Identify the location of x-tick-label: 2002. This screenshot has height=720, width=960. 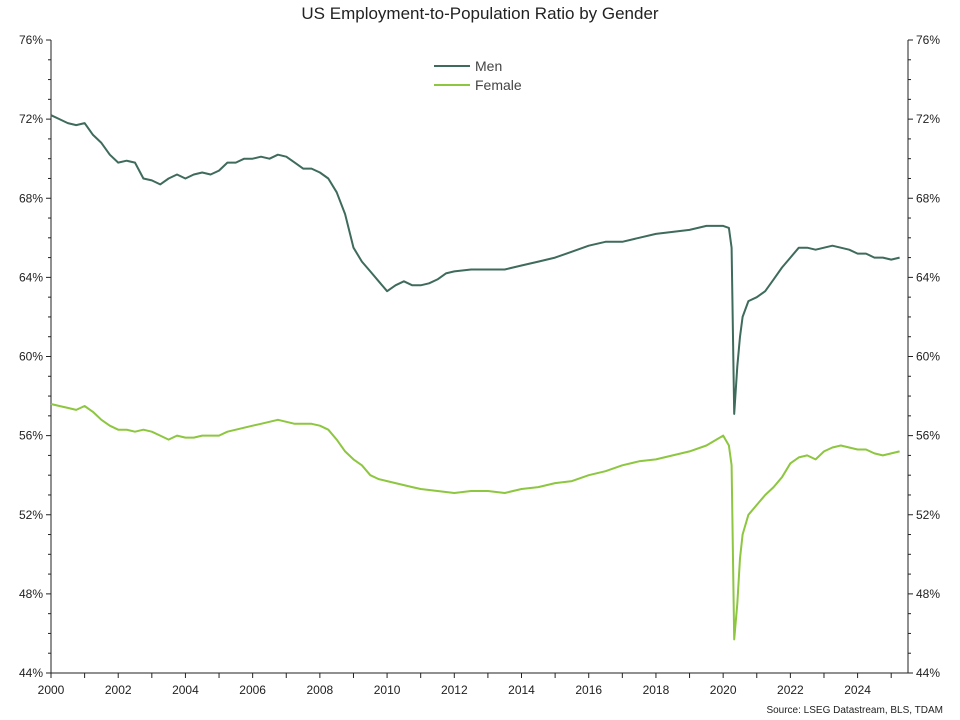
(118, 690).